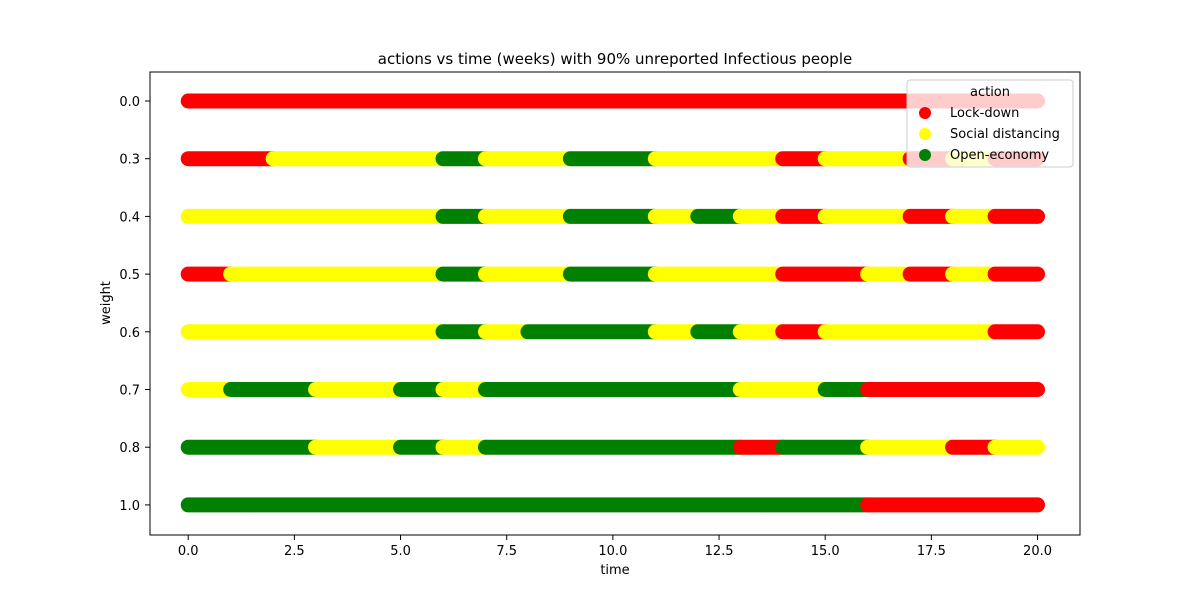  What do you see at coordinates (129, 448) in the screenshot?
I see `y-tick-label: 0.8` at bounding box center [129, 448].